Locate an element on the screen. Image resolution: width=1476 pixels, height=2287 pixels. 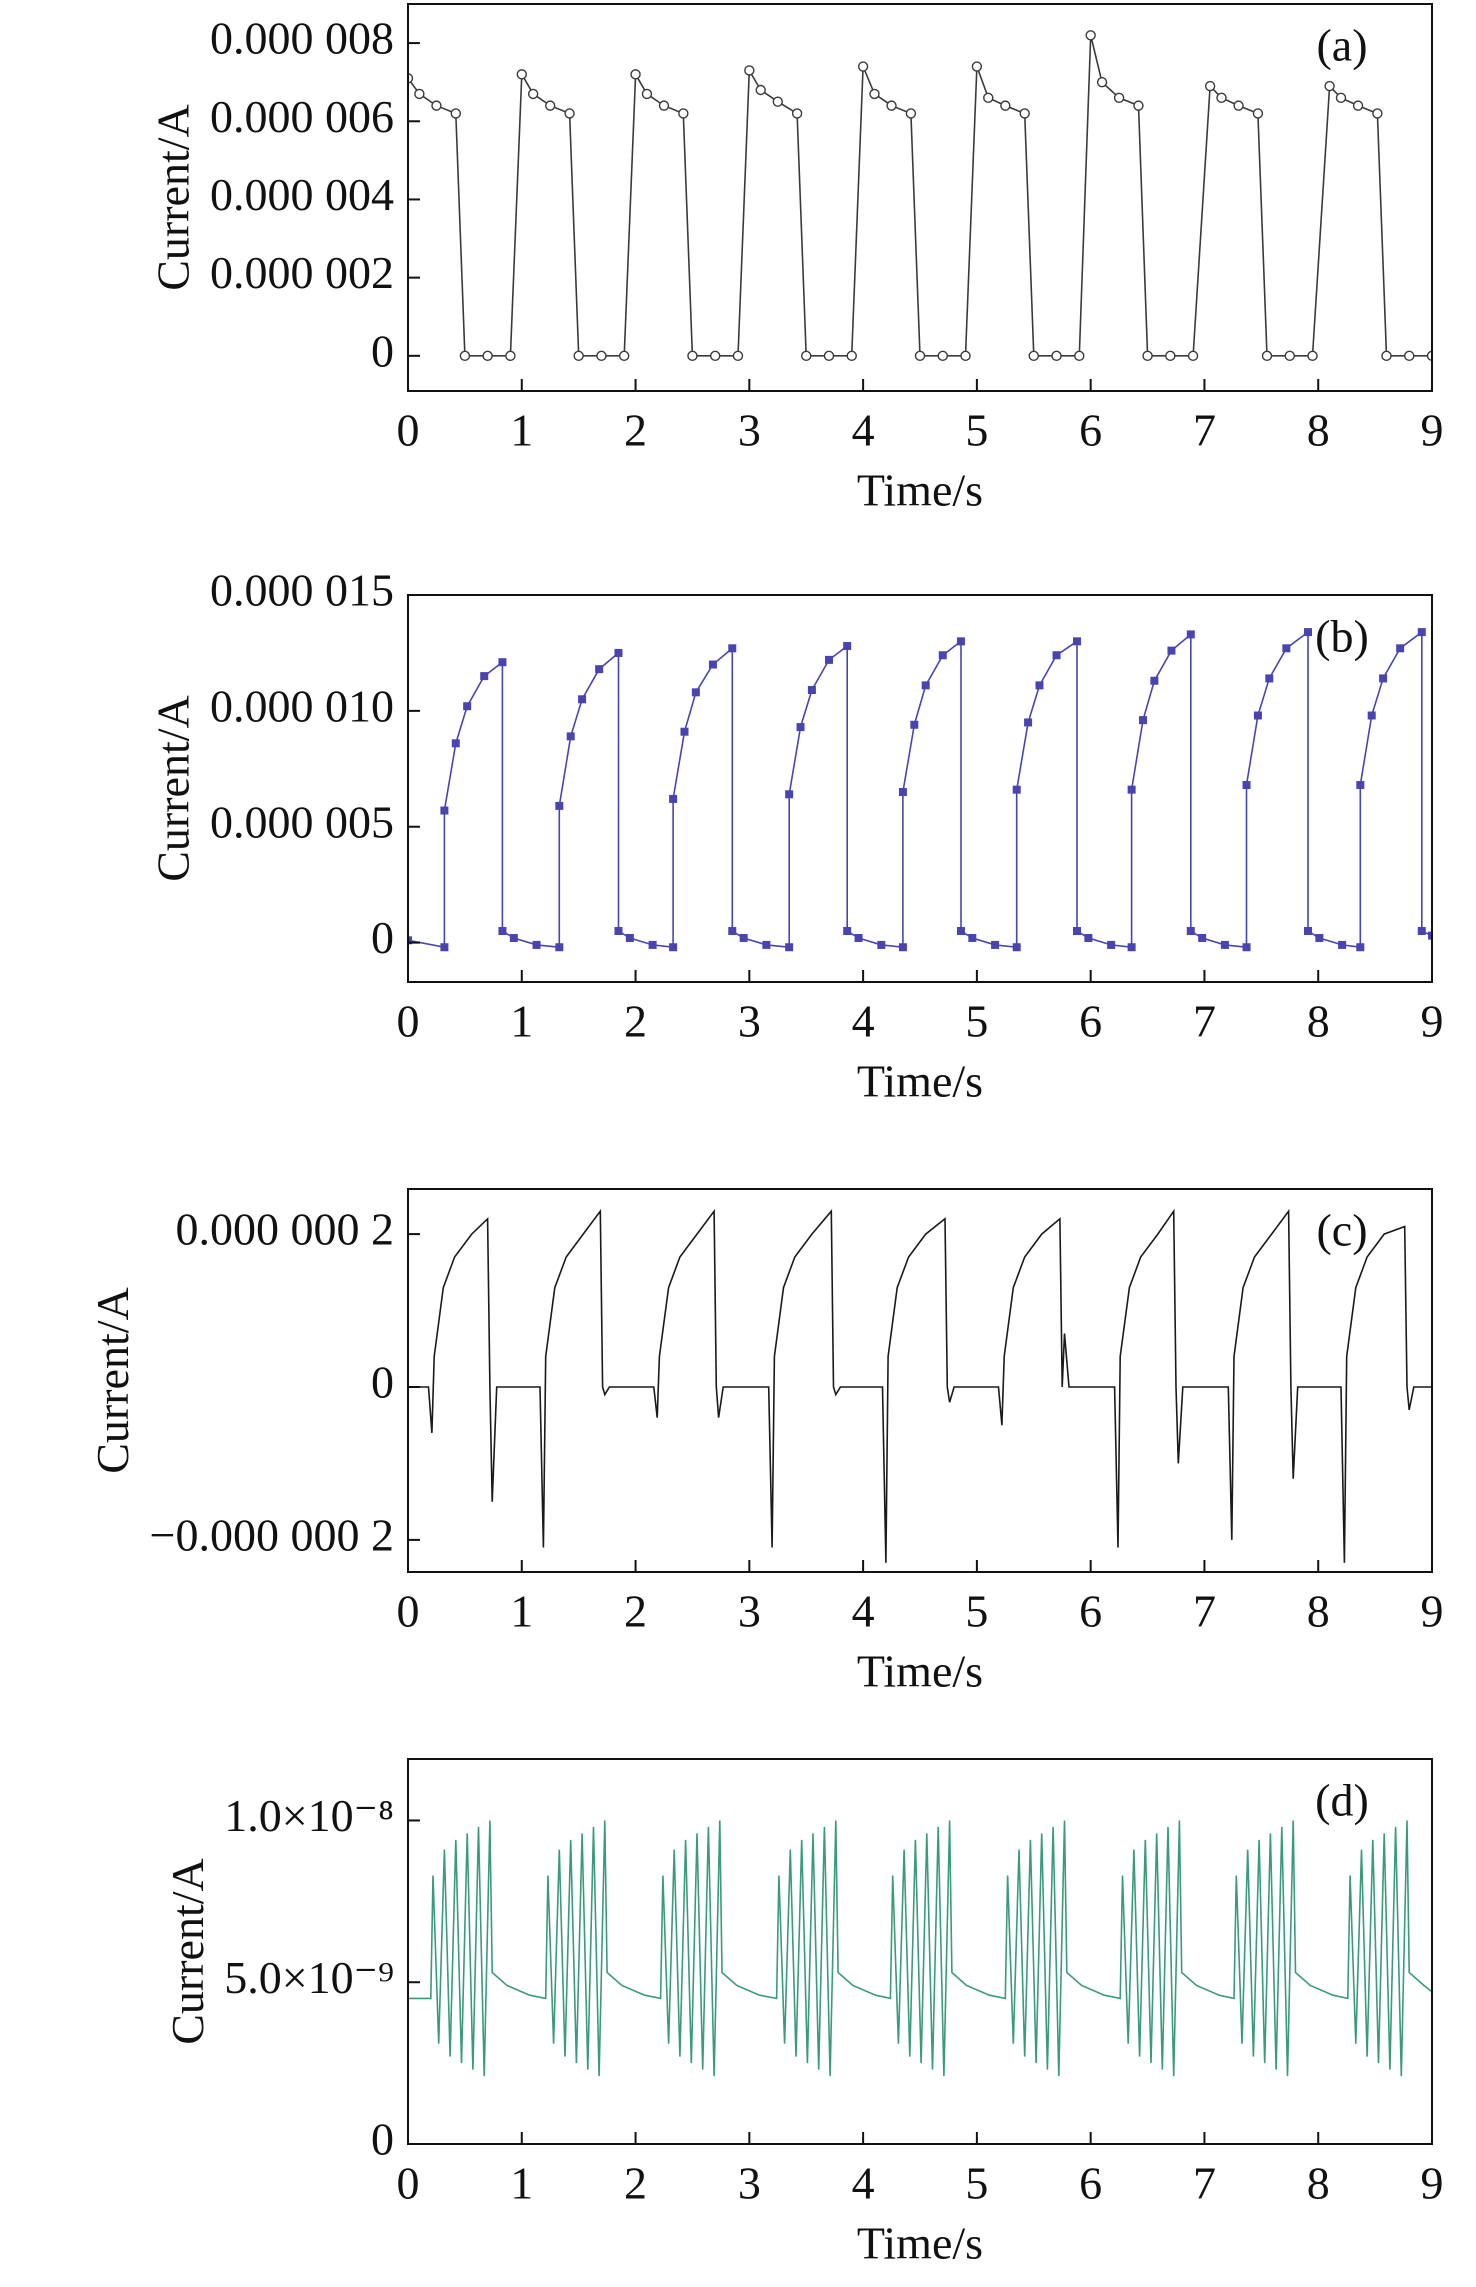
panel-label: (b) is located at coordinates (1342, 636).